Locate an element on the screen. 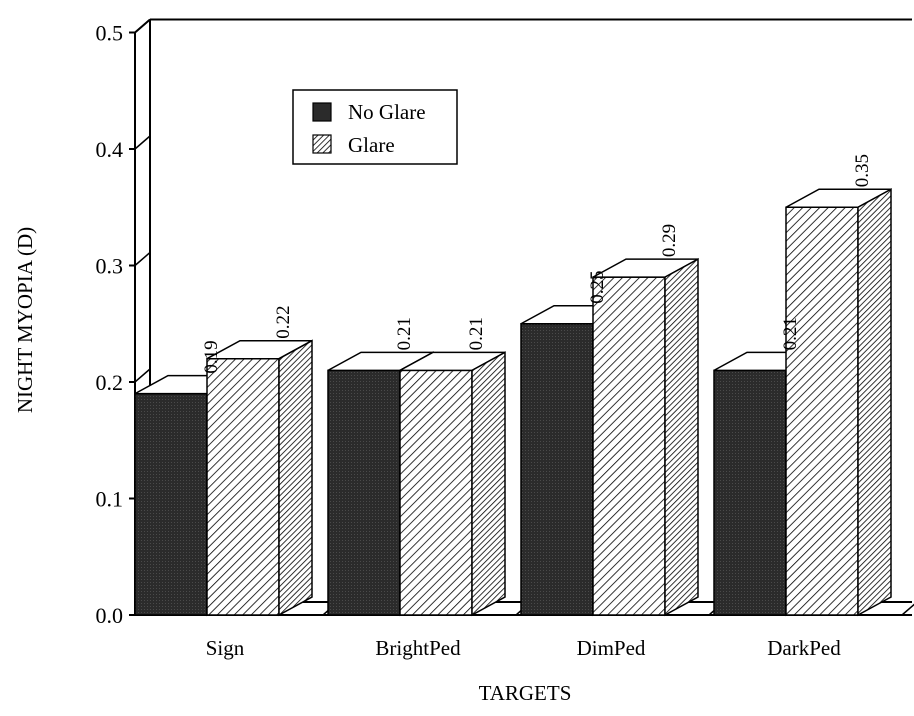 This screenshot has width=914, height=716. legend-label-glare: Glare is located at coordinates (371, 145).